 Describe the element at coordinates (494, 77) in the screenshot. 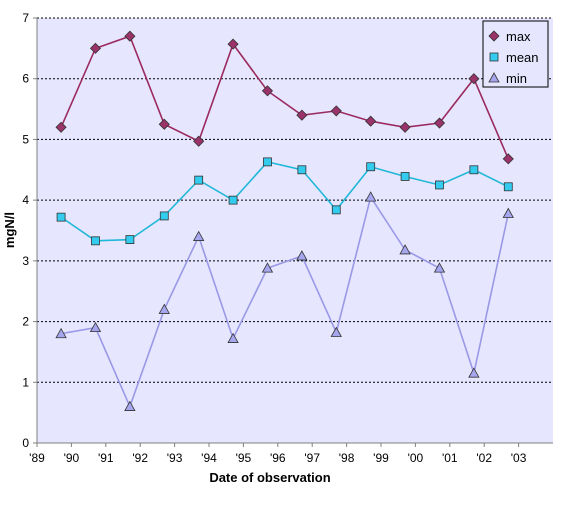

I see `legend-marker-min` at that location.